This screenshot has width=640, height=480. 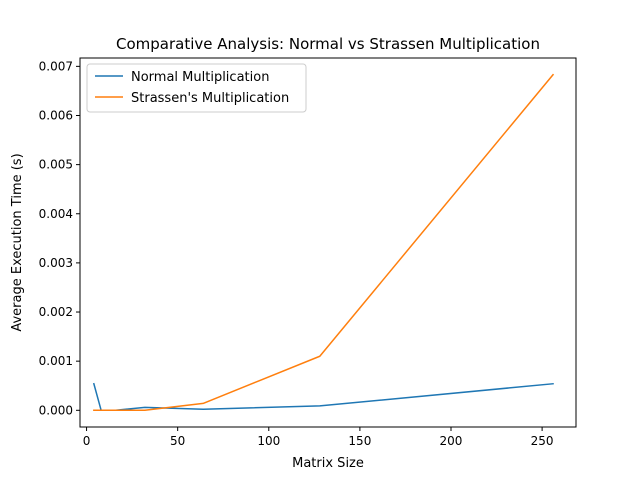 What do you see at coordinates (451, 441) in the screenshot?
I see `x-tick-label: 200` at bounding box center [451, 441].